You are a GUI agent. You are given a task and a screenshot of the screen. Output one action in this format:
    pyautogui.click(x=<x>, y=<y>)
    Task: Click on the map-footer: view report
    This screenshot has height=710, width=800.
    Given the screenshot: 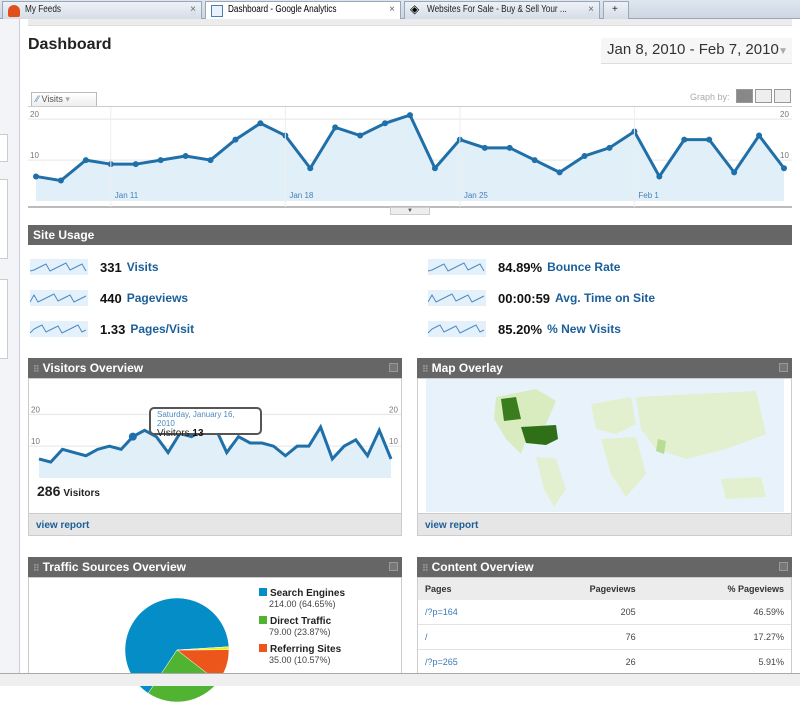 What is the action you would take?
    pyautogui.click(x=604, y=524)
    